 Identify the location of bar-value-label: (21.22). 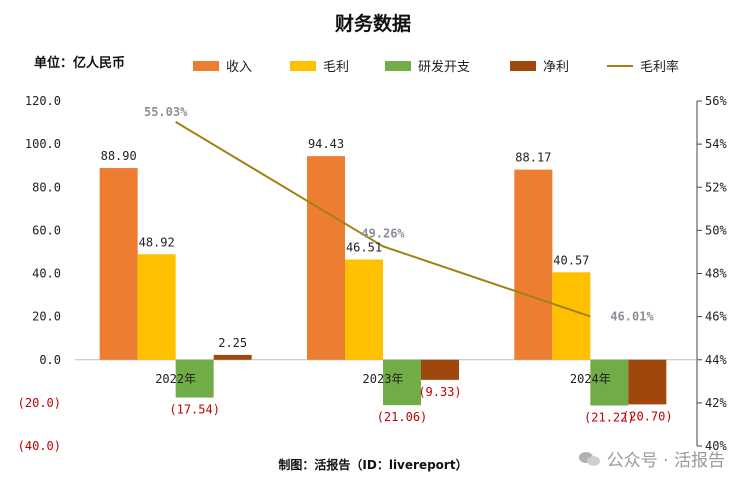
(609, 418).